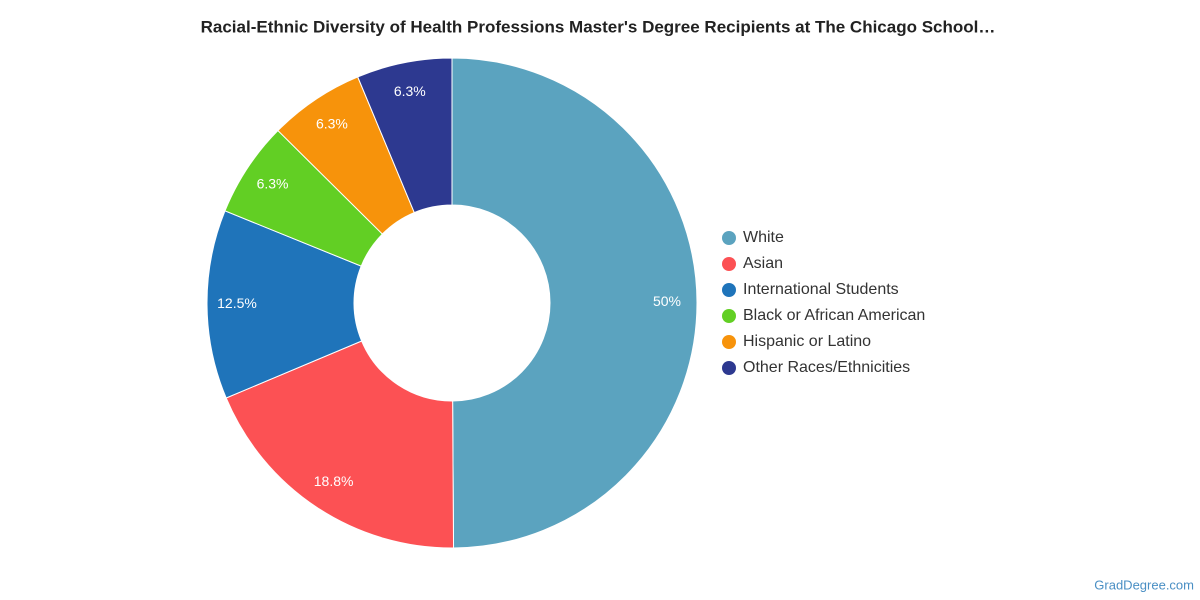 Image resolution: width=1200 pixels, height=600 pixels. What do you see at coordinates (807, 341) in the screenshot?
I see `legend-label: Hispanic or Latino` at bounding box center [807, 341].